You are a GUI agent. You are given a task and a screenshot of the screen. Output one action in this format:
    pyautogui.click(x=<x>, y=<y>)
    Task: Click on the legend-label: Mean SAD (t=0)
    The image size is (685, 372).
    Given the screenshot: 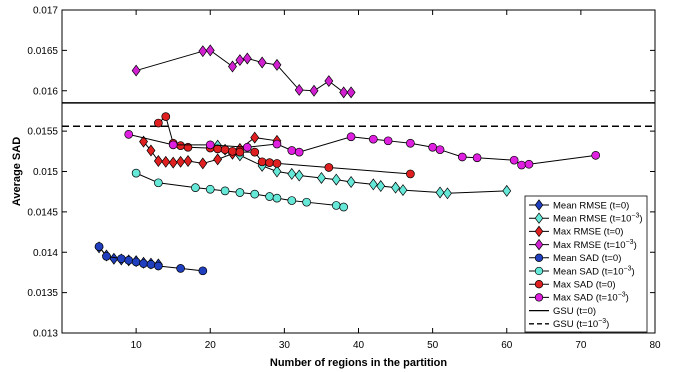 What is the action you would take?
    pyautogui.click(x=587, y=258)
    